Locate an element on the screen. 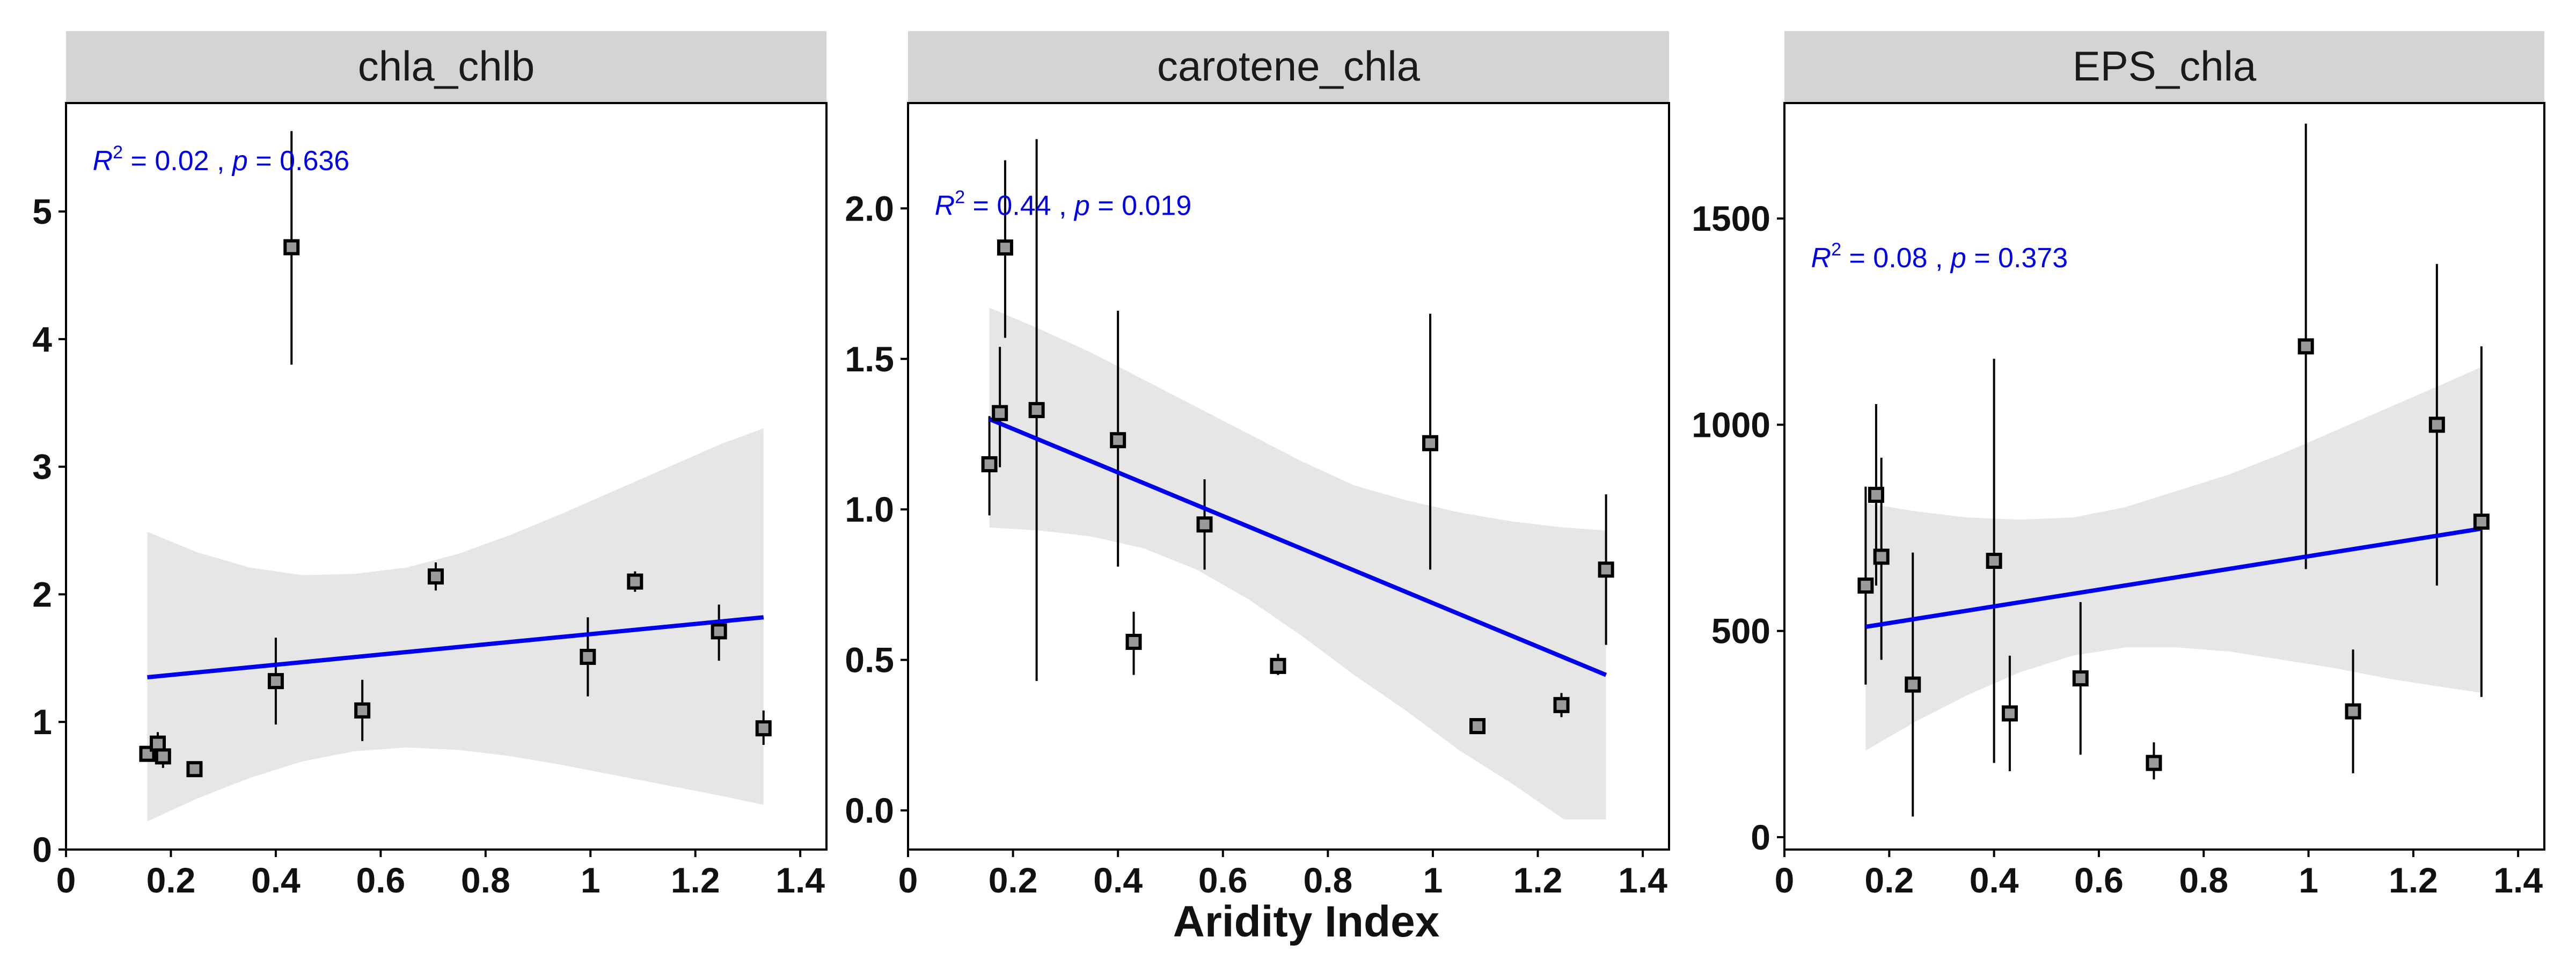  facet-title: EPS_chla is located at coordinates (2165, 66).